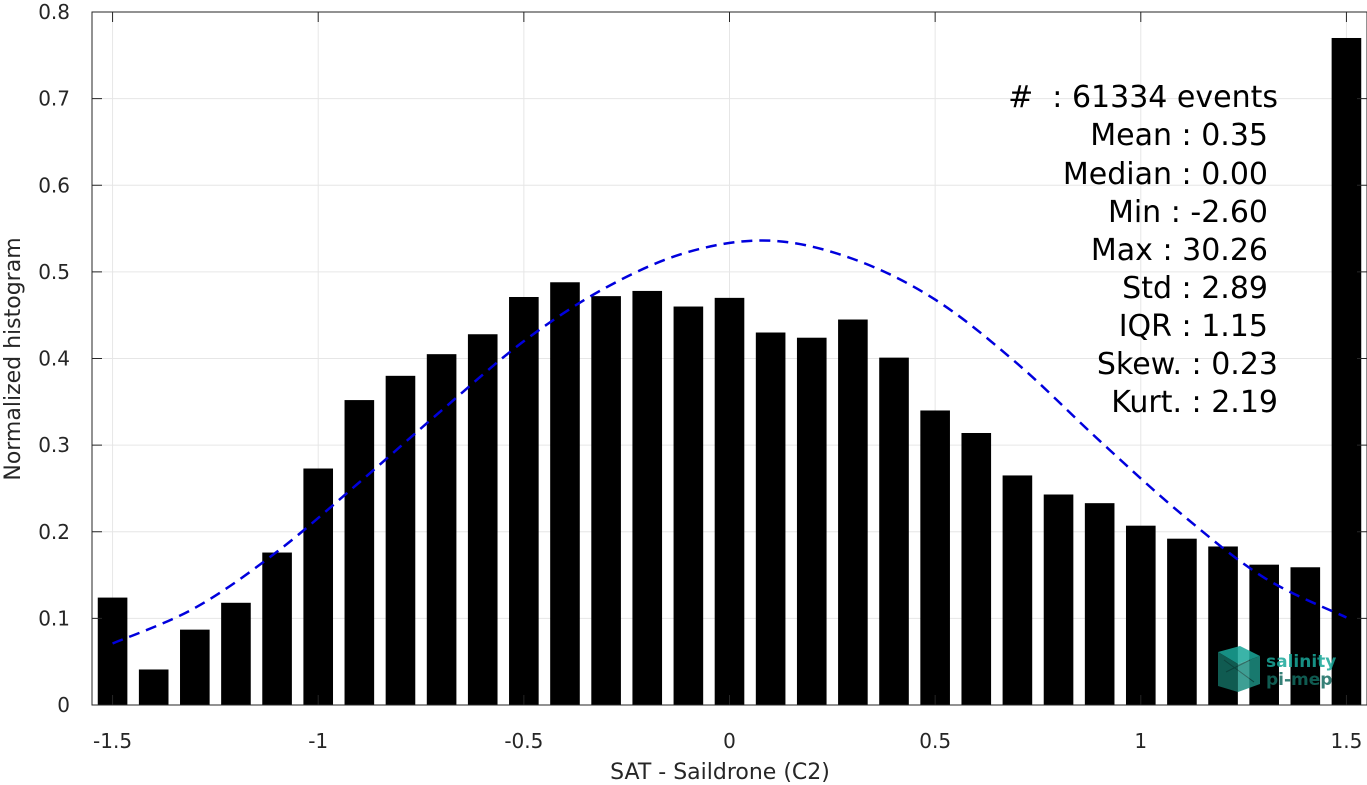 This screenshot has width=1367, height=785. What do you see at coordinates (54, 532) in the screenshot?
I see `y-tick-label: 0.2` at bounding box center [54, 532].